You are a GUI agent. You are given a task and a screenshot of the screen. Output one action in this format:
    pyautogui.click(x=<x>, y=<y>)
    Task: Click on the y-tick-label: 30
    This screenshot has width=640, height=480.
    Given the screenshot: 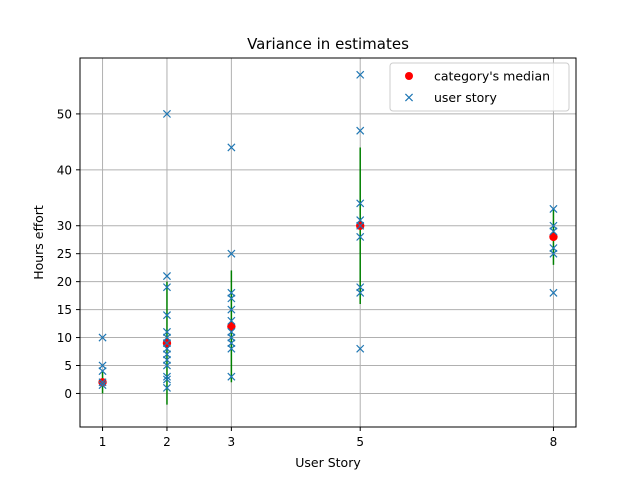 What is the action you would take?
    pyautogui.click(x=64, y=226)
    